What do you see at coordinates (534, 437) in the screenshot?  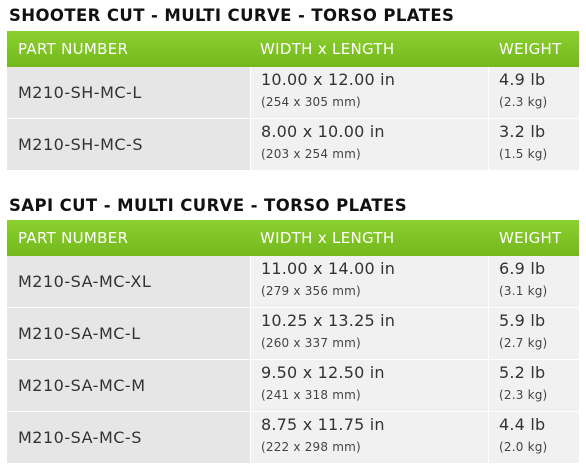 I see `weight-cell: 4.4 lb (2.0 kg)` at bounding box center [534, 437].